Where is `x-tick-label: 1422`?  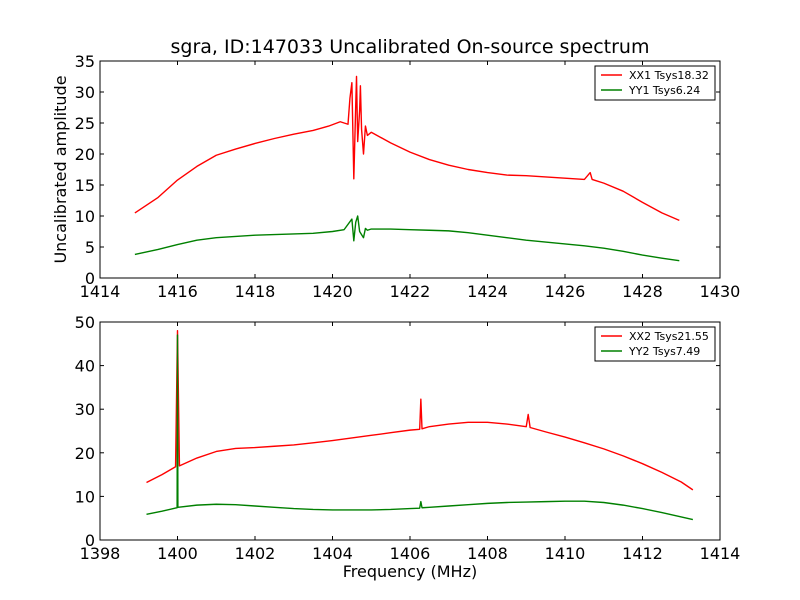
x-tick-label: 1422 is located at coordinates (410, 291).